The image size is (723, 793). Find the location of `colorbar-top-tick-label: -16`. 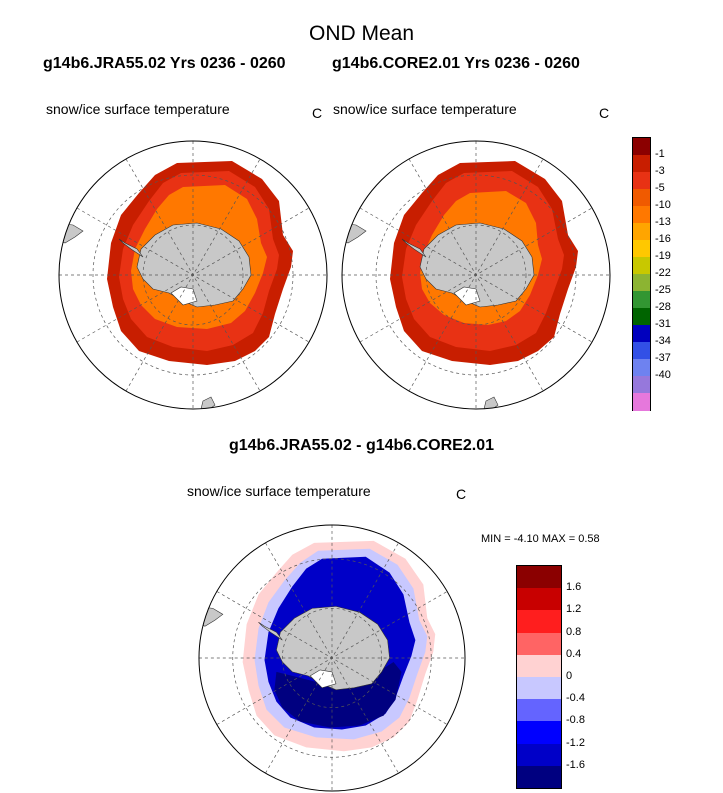

colorbar-top-tick-label: -16 is located at coordinates (663, 239).